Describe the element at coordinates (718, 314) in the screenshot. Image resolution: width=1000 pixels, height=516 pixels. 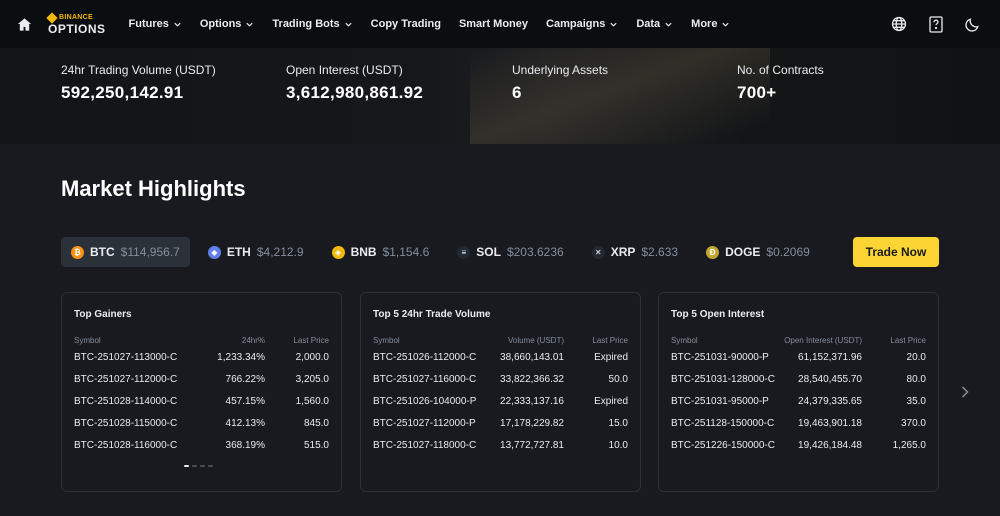
I see `card-title: Top 5 Open Interest` at that location.